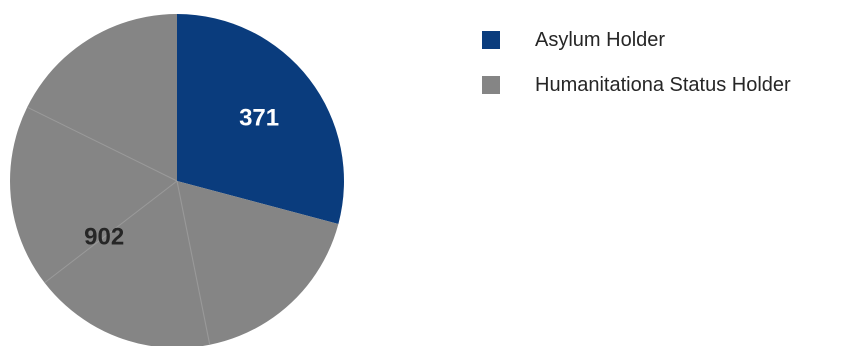 This screenshot has width=849, height=346. I want to click on pie-data-labels: 371 902, so click(181, 177).